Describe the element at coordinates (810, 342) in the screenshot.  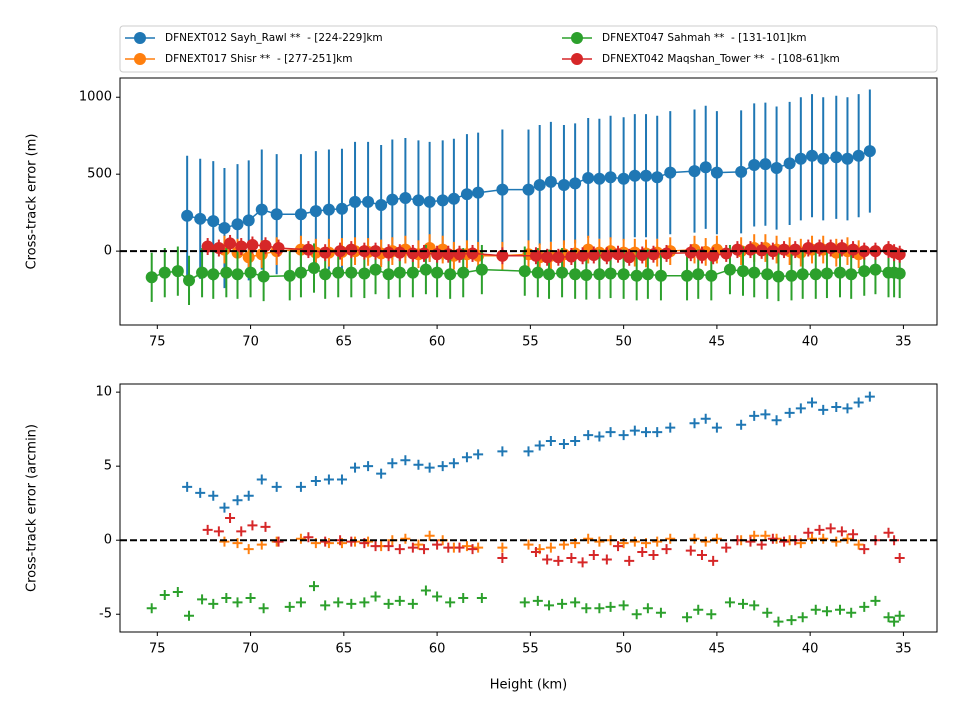
I see `x-tick-label: 40` at that location.